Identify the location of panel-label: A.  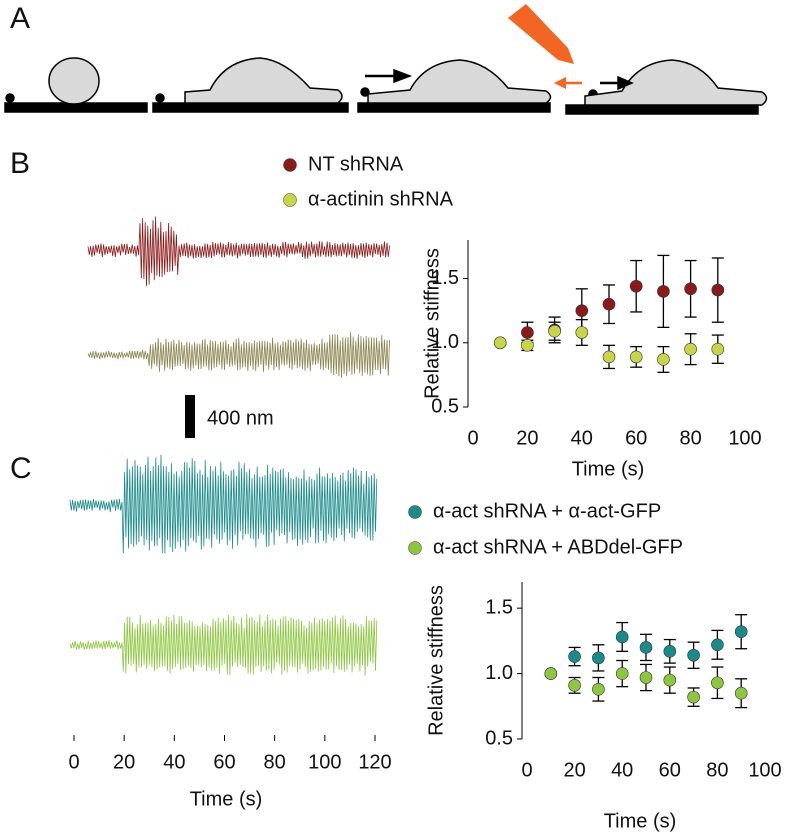
(20, 18).